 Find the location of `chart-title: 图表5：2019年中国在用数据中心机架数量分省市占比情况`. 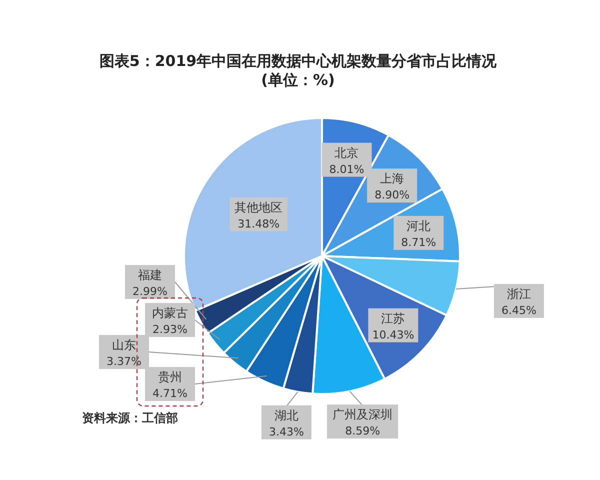

chart-title: 图表5：2019年中国在用数据中心机架数量分省市占比情况 is located at coordinates (298, 61).